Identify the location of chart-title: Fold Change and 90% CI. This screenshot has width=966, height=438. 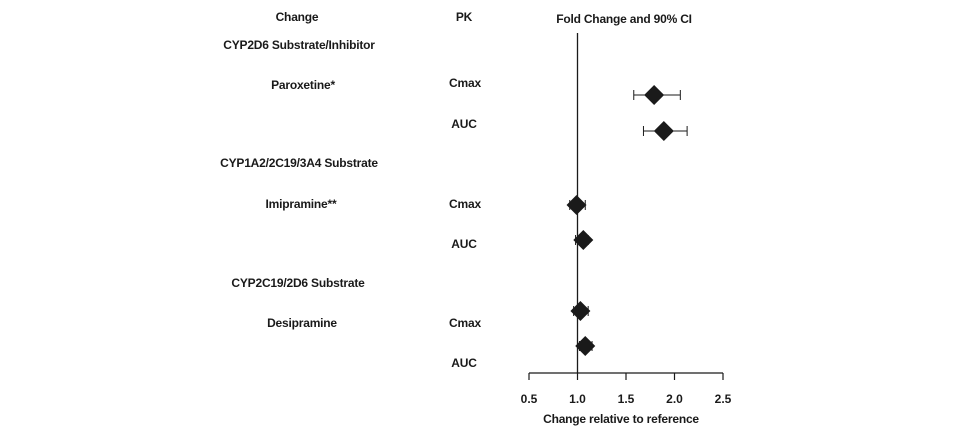
(624, 19).